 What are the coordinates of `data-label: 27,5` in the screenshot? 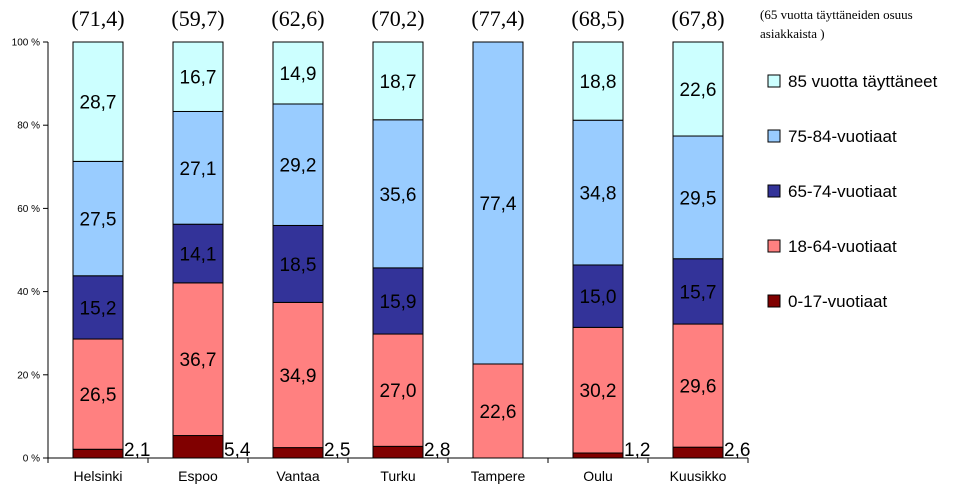 It's located at (98, 220).